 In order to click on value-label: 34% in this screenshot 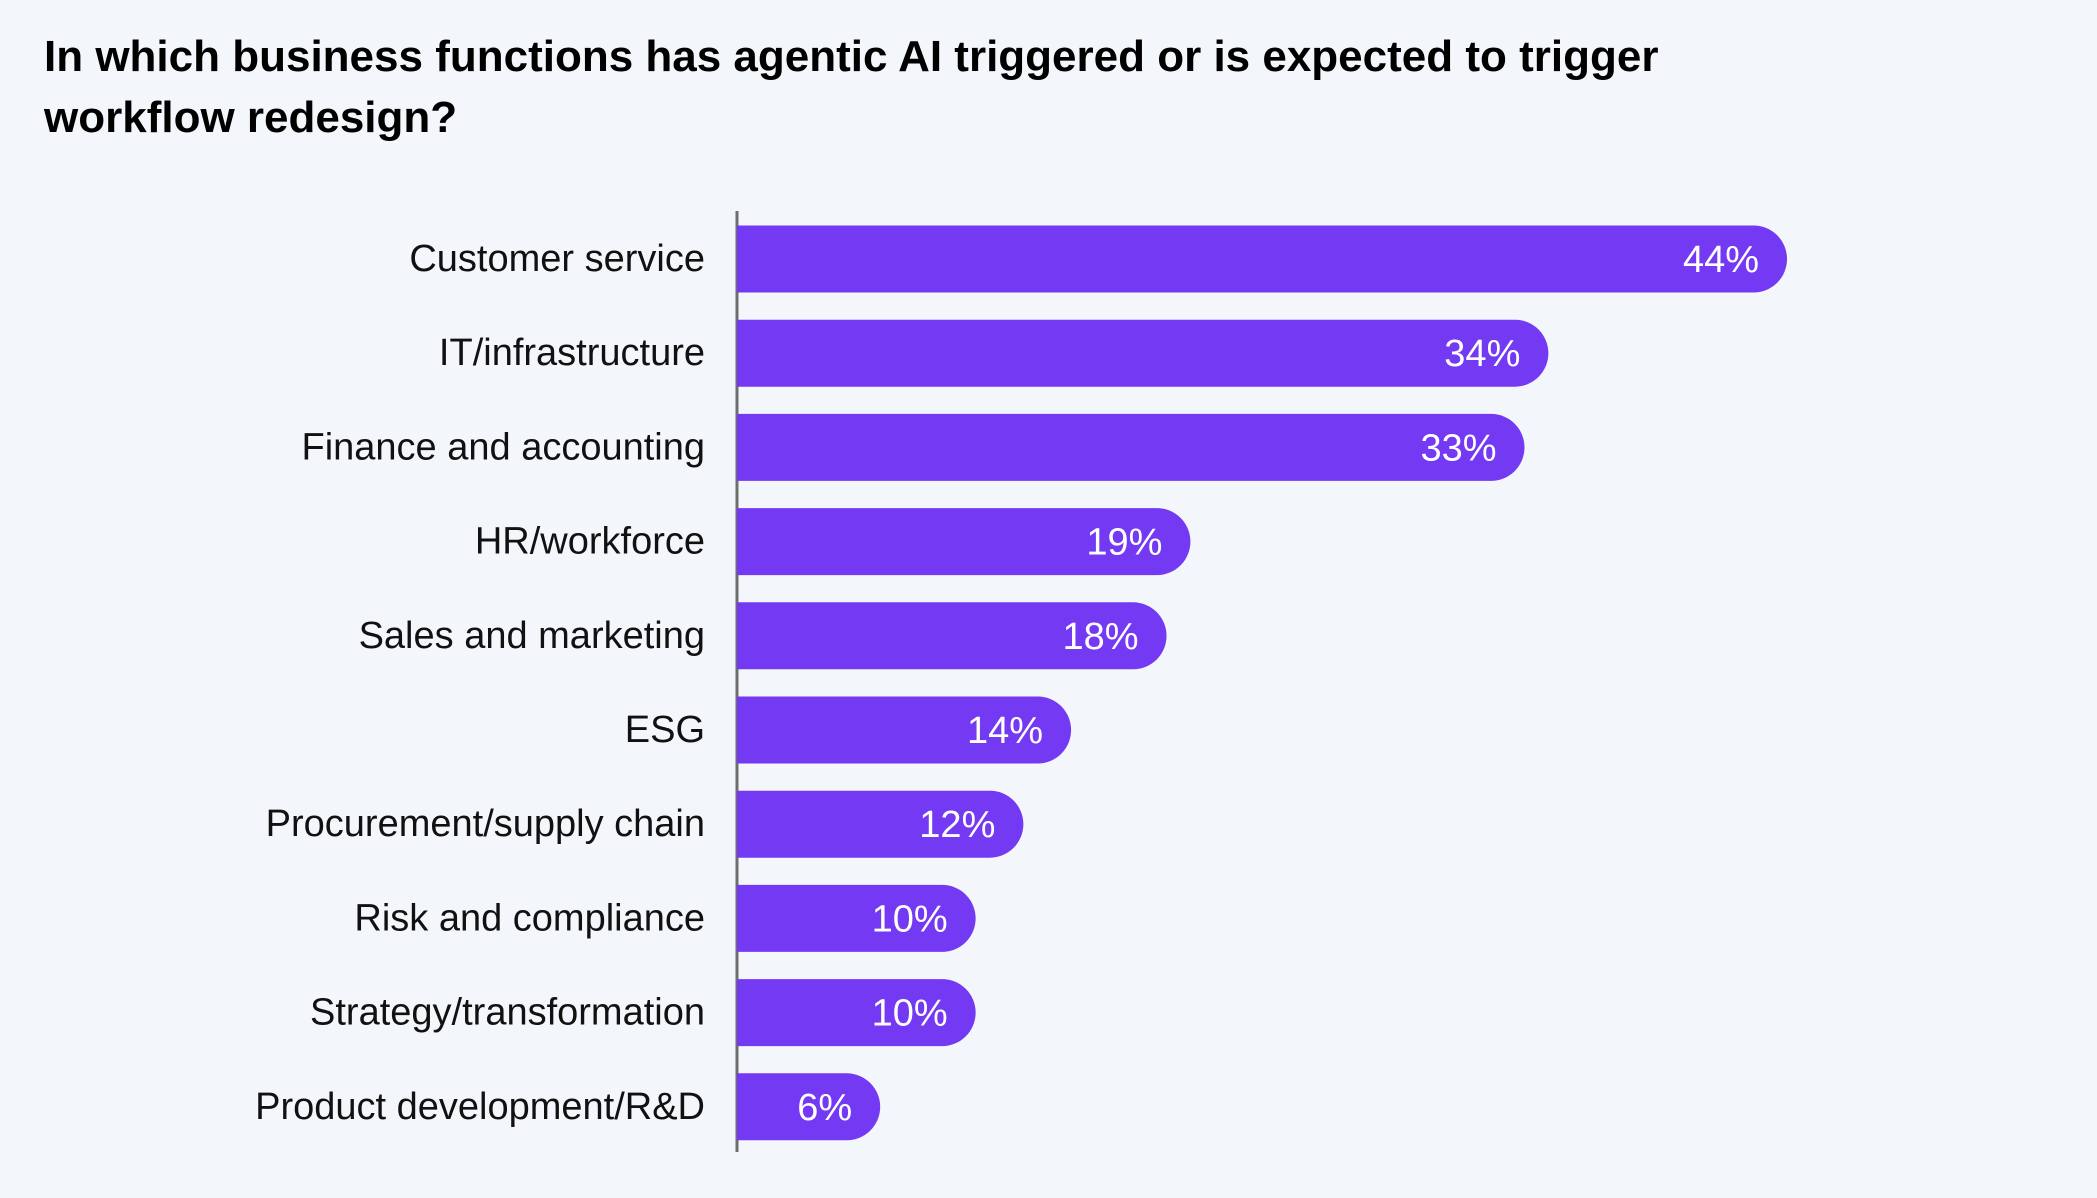, I will do `click(1482, 354)`.